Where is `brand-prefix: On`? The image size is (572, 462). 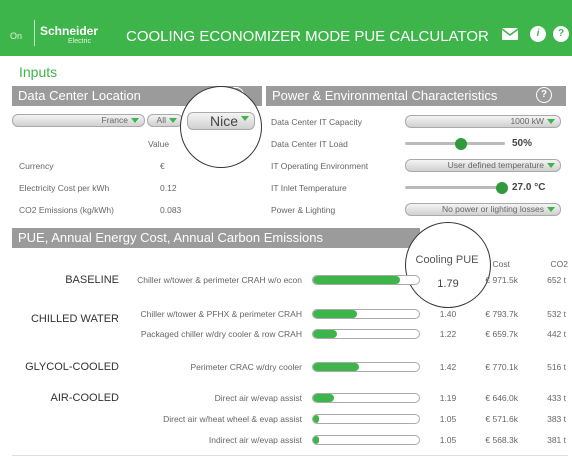
brand-prefix: On is located at coordinates (16, 36).